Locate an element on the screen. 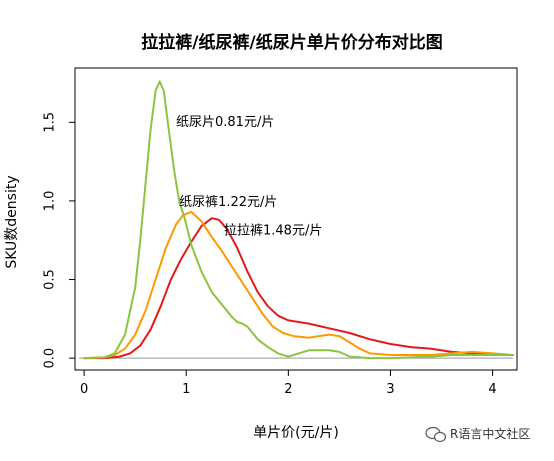 This screenshot has width=554, height=461. wechat-icon is located at coordinates (436, 434).